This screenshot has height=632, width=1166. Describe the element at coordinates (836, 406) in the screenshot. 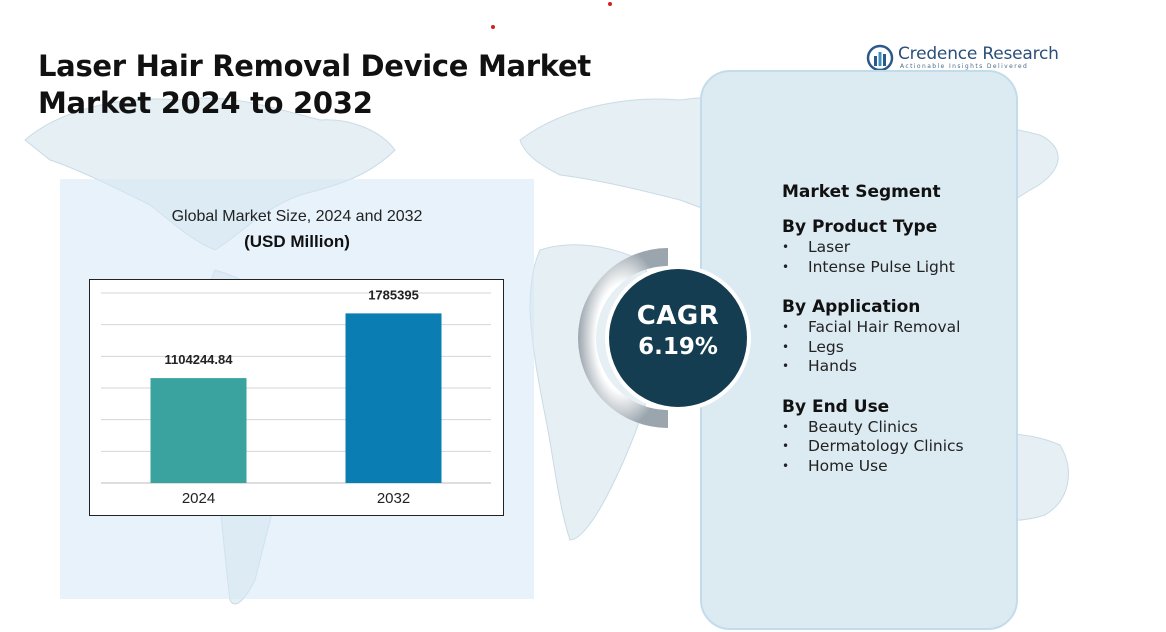

I see `segment-group-title: By End Use` at that location.